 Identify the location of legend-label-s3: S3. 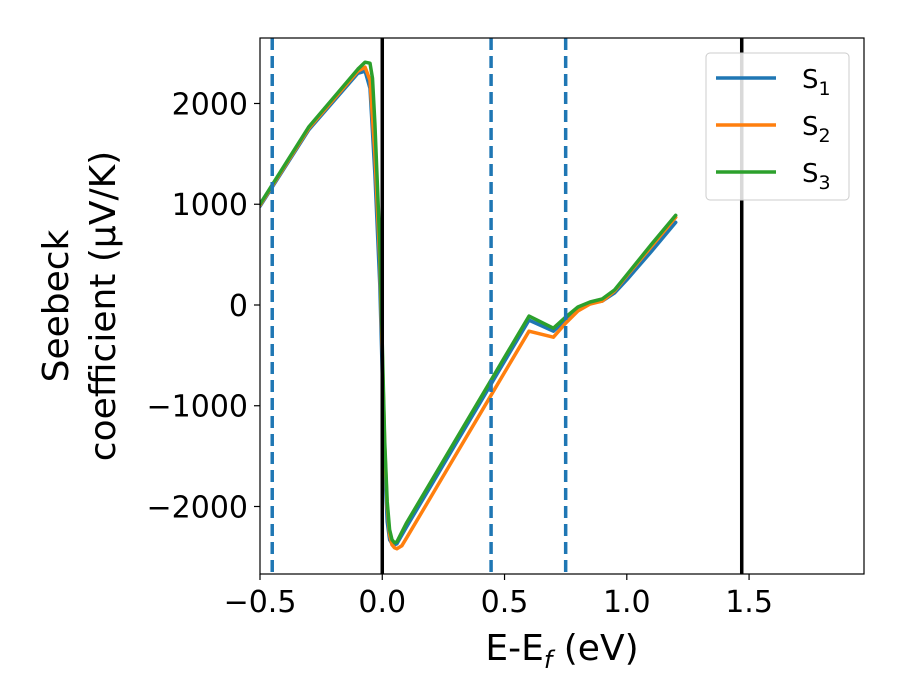
(816, 176).